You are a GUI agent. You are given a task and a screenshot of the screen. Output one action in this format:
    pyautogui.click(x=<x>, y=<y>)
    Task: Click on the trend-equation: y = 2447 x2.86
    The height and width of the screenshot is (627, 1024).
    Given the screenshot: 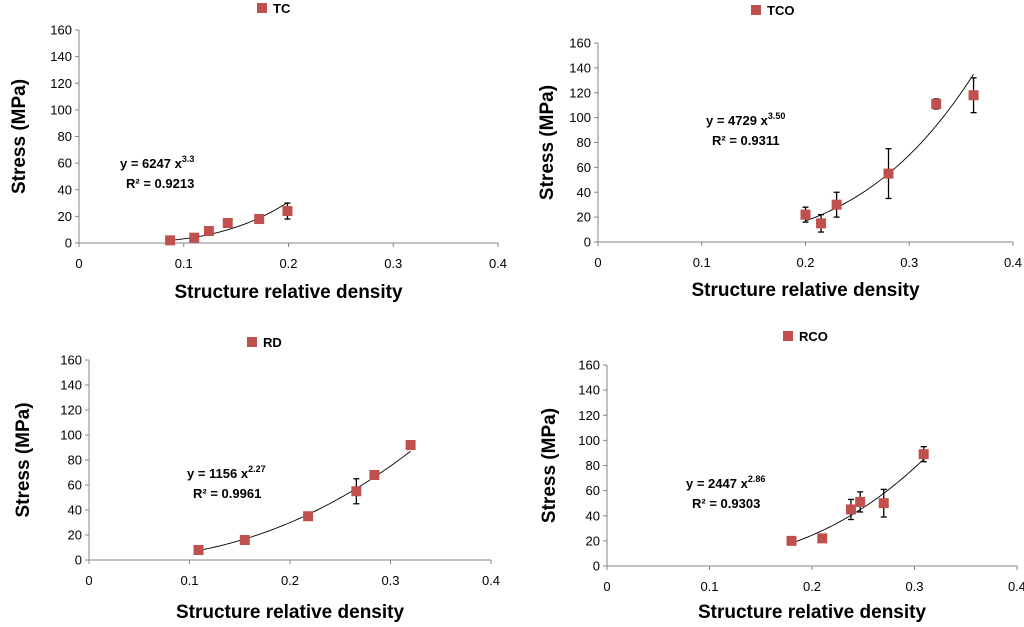 What is the action you would take?
    pyautogui.click(x=725, y=482)
    